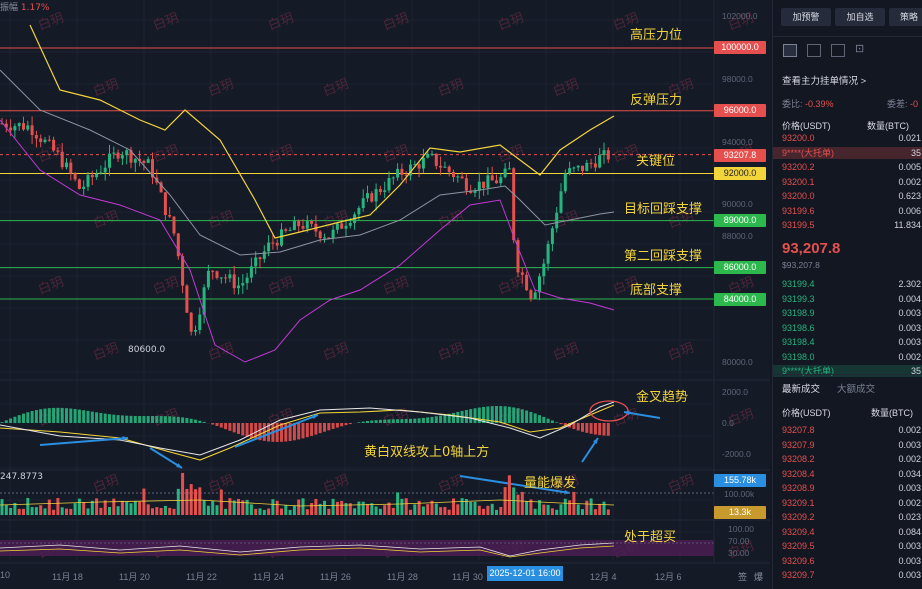  What do you see at coordinates (847, 182) in the screenshot?
I see `ask-row: 93200.1 0.002` at bounding box center [847, 182].